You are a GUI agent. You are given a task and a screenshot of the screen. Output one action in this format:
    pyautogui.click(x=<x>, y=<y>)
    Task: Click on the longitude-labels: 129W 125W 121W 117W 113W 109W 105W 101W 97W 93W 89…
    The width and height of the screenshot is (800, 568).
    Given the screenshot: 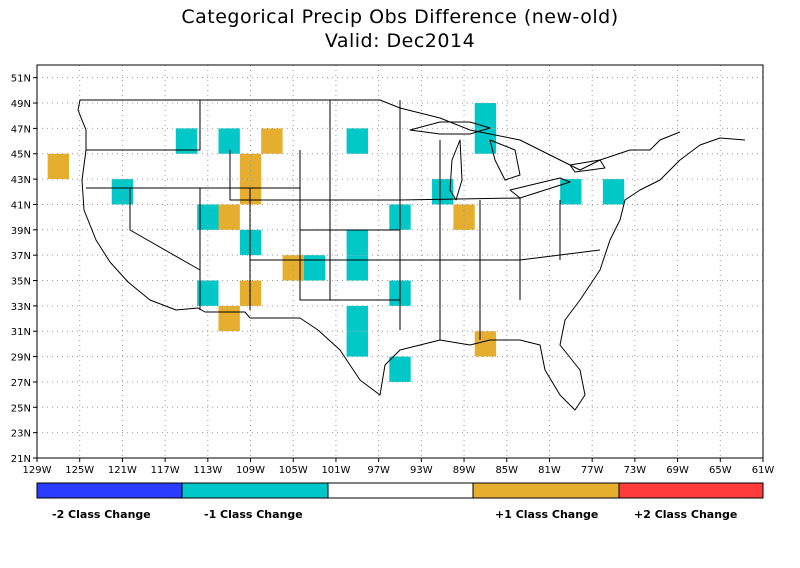 What is the action you would take?
    pyautogui.click(x=399, y=470)
    